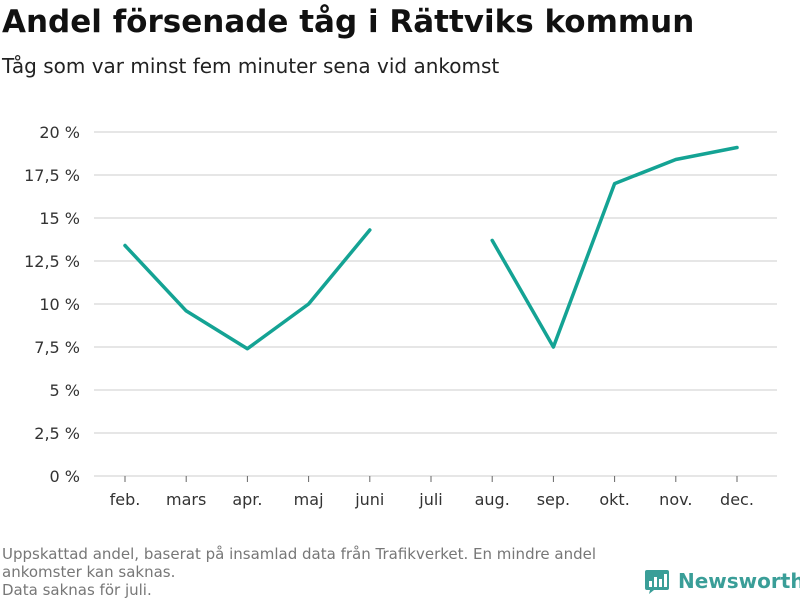  What do you see at coordinates (309, 499) in the screenshot?
I see `x-tick-label: maj` at bounding box center [309, 499].